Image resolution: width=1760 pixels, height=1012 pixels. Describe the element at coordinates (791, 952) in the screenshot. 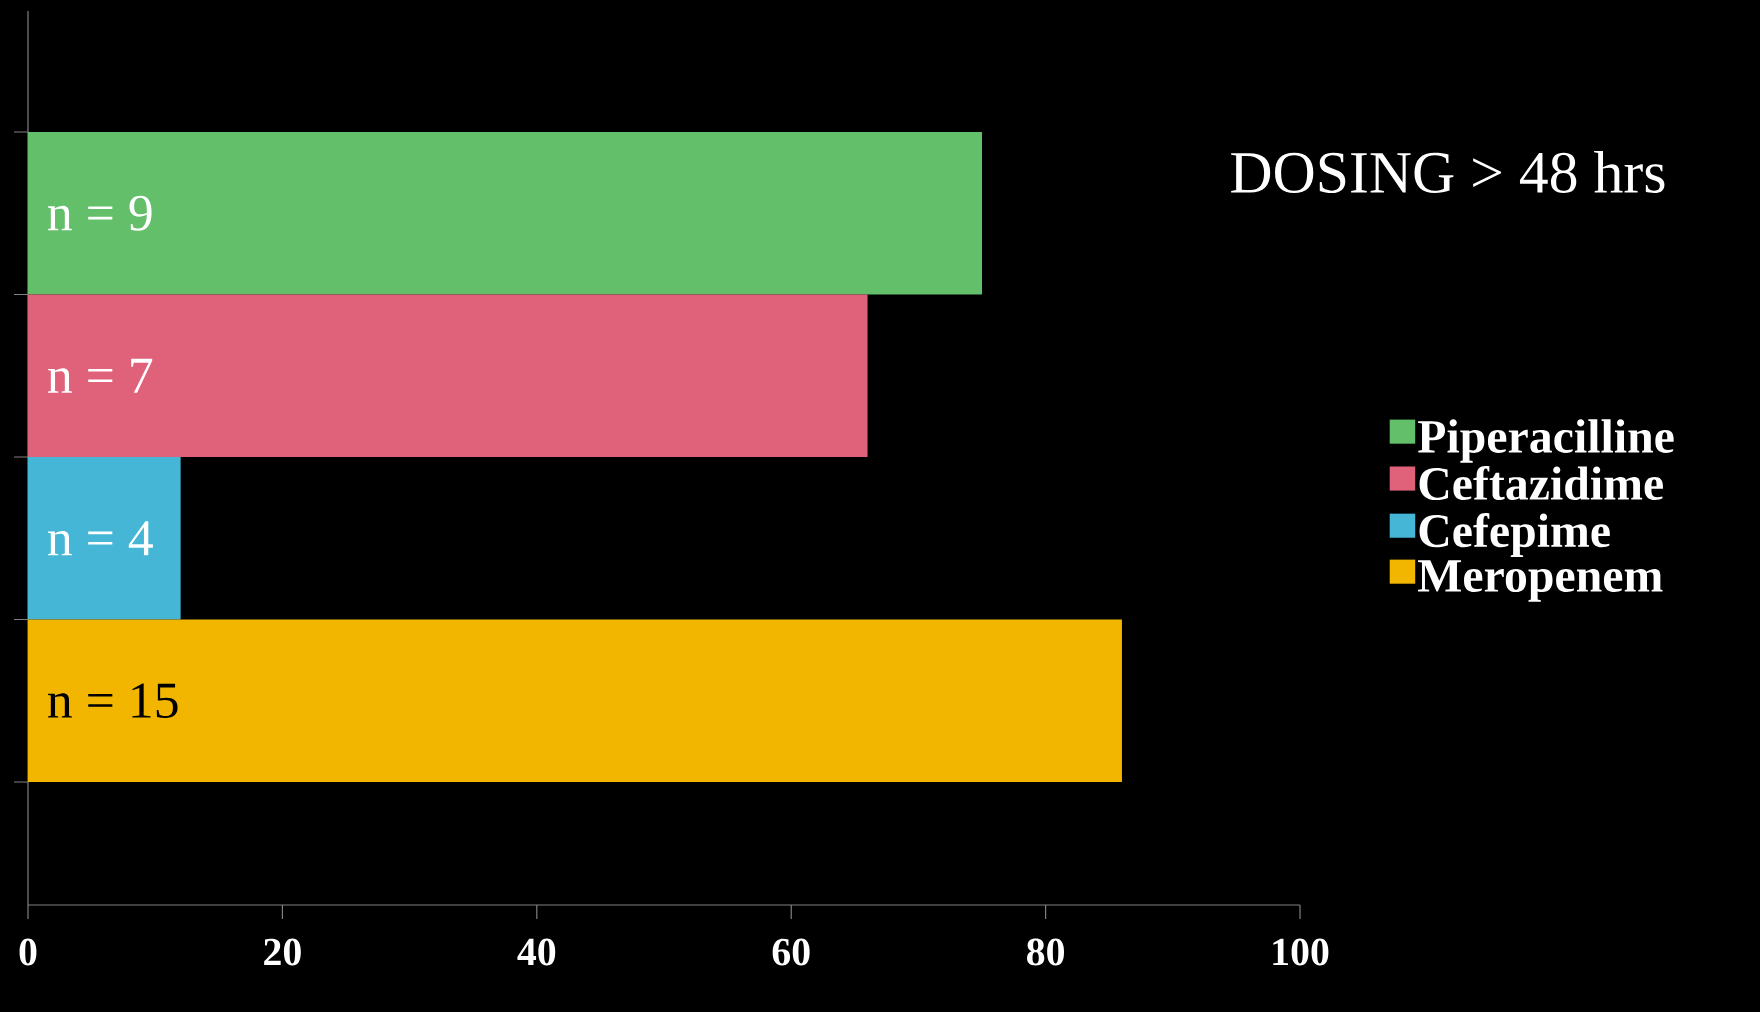

I see `x-tick-label: 60` at that location.